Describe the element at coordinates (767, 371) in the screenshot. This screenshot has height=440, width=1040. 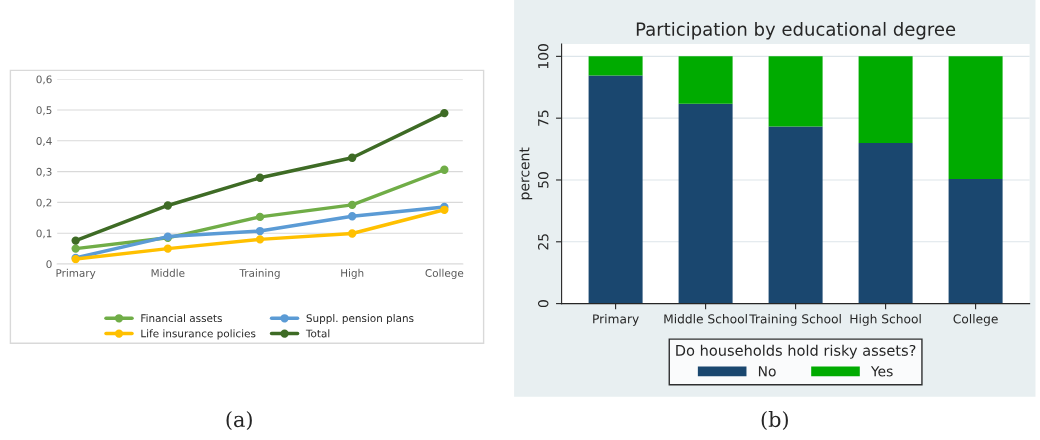
I see `legend-label: No` at that location.